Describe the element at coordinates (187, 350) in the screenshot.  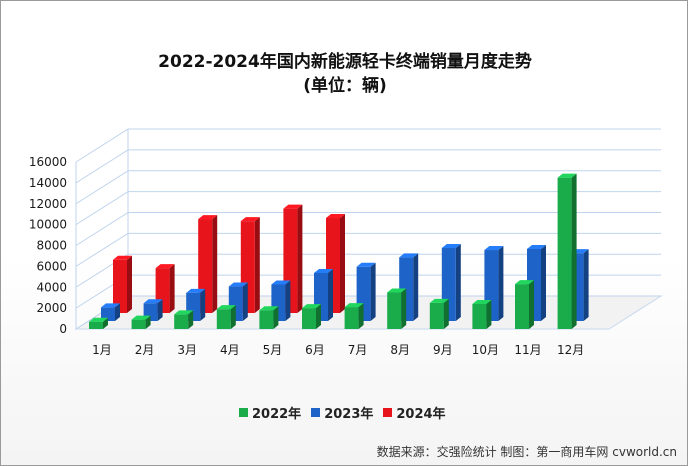
I see `x-tick-label: 3月` at that location.